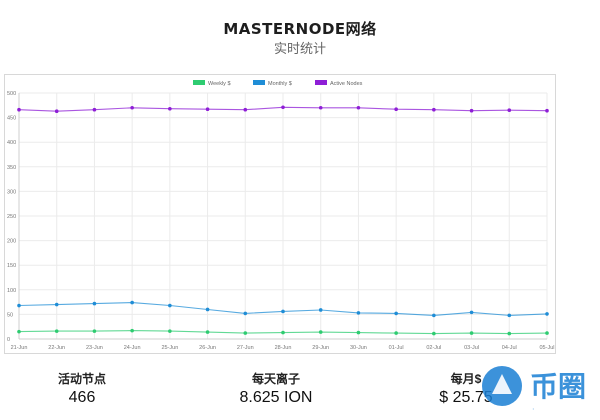  I want to click on page-subtitle: 实时统计, so click(299, 48).